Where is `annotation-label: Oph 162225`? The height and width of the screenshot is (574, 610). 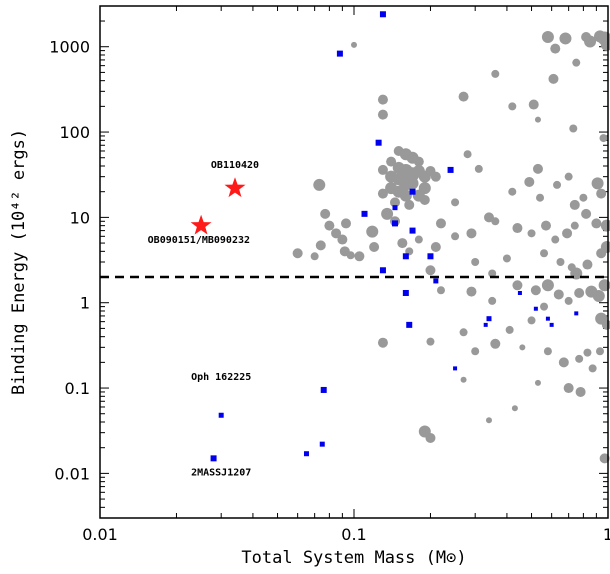 annotation-label: Oph 162225 is located at coordinates (221, 377).